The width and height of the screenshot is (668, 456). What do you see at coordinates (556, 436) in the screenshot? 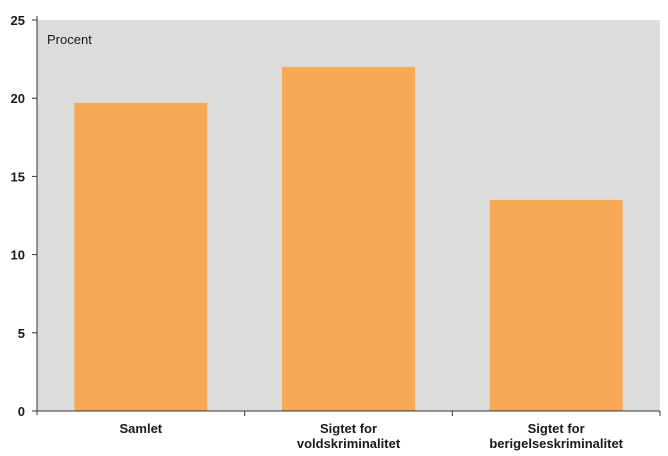
I see `category-label-2: Sigtet for berigelseskriminalitet` at bounding box center [556, 436].